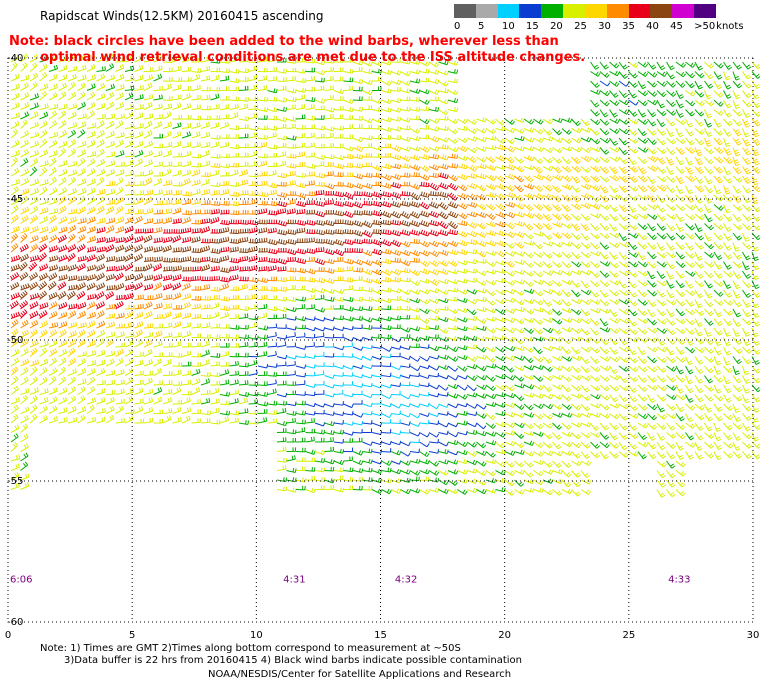 This screenshot has width=760, height=688. What do you see at coordinates (532, 26) in the screenshot?
I see `legend-label: 15` at bounding box center [532, 26].